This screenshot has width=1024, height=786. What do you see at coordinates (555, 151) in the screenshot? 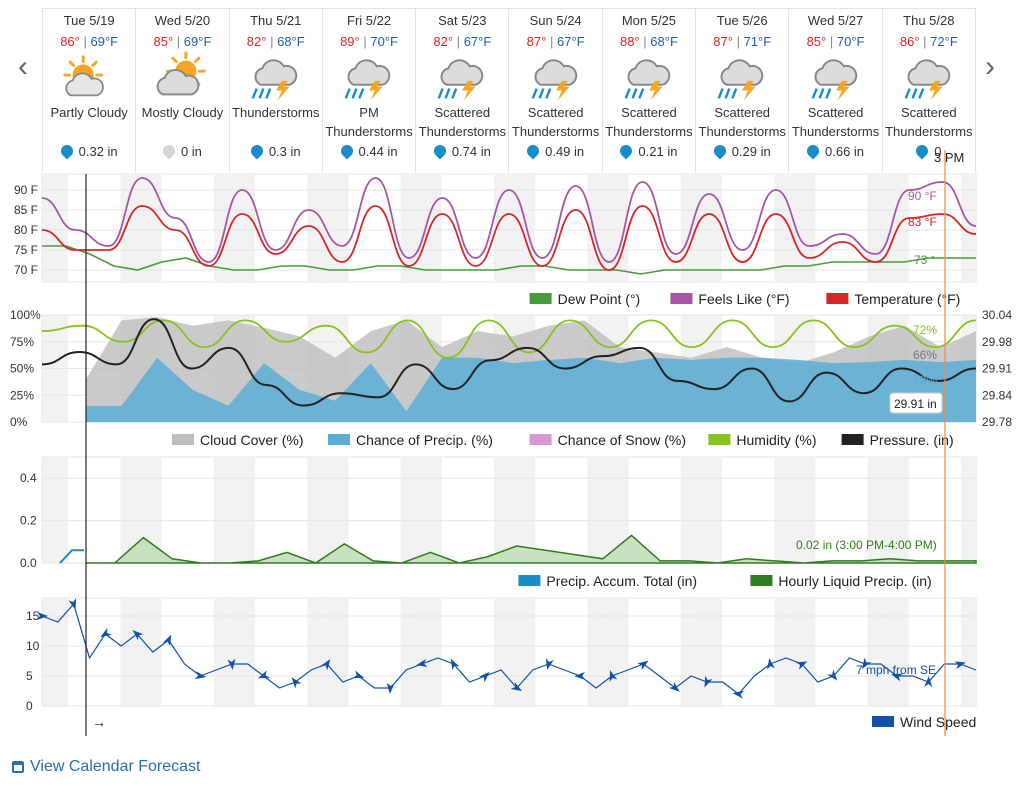
I see `precip-amount: 0.49 in` at bounding box center [555, 151].